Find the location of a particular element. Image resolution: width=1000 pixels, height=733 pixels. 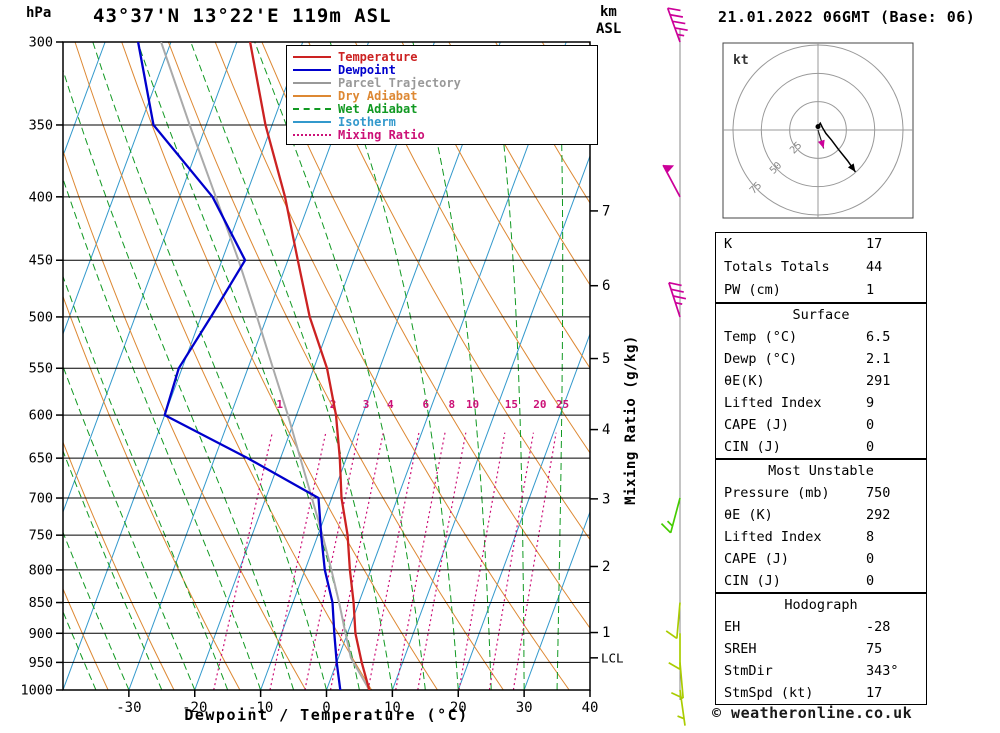

svg-text: 40 is located at coordinates (590, 708).